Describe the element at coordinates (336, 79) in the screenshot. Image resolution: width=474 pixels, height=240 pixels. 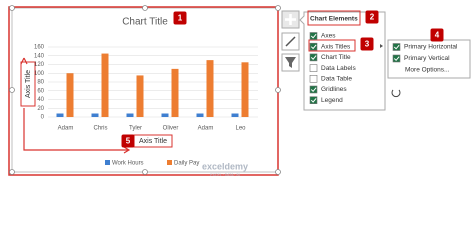
I see `menu-item: Data Table` at that location.